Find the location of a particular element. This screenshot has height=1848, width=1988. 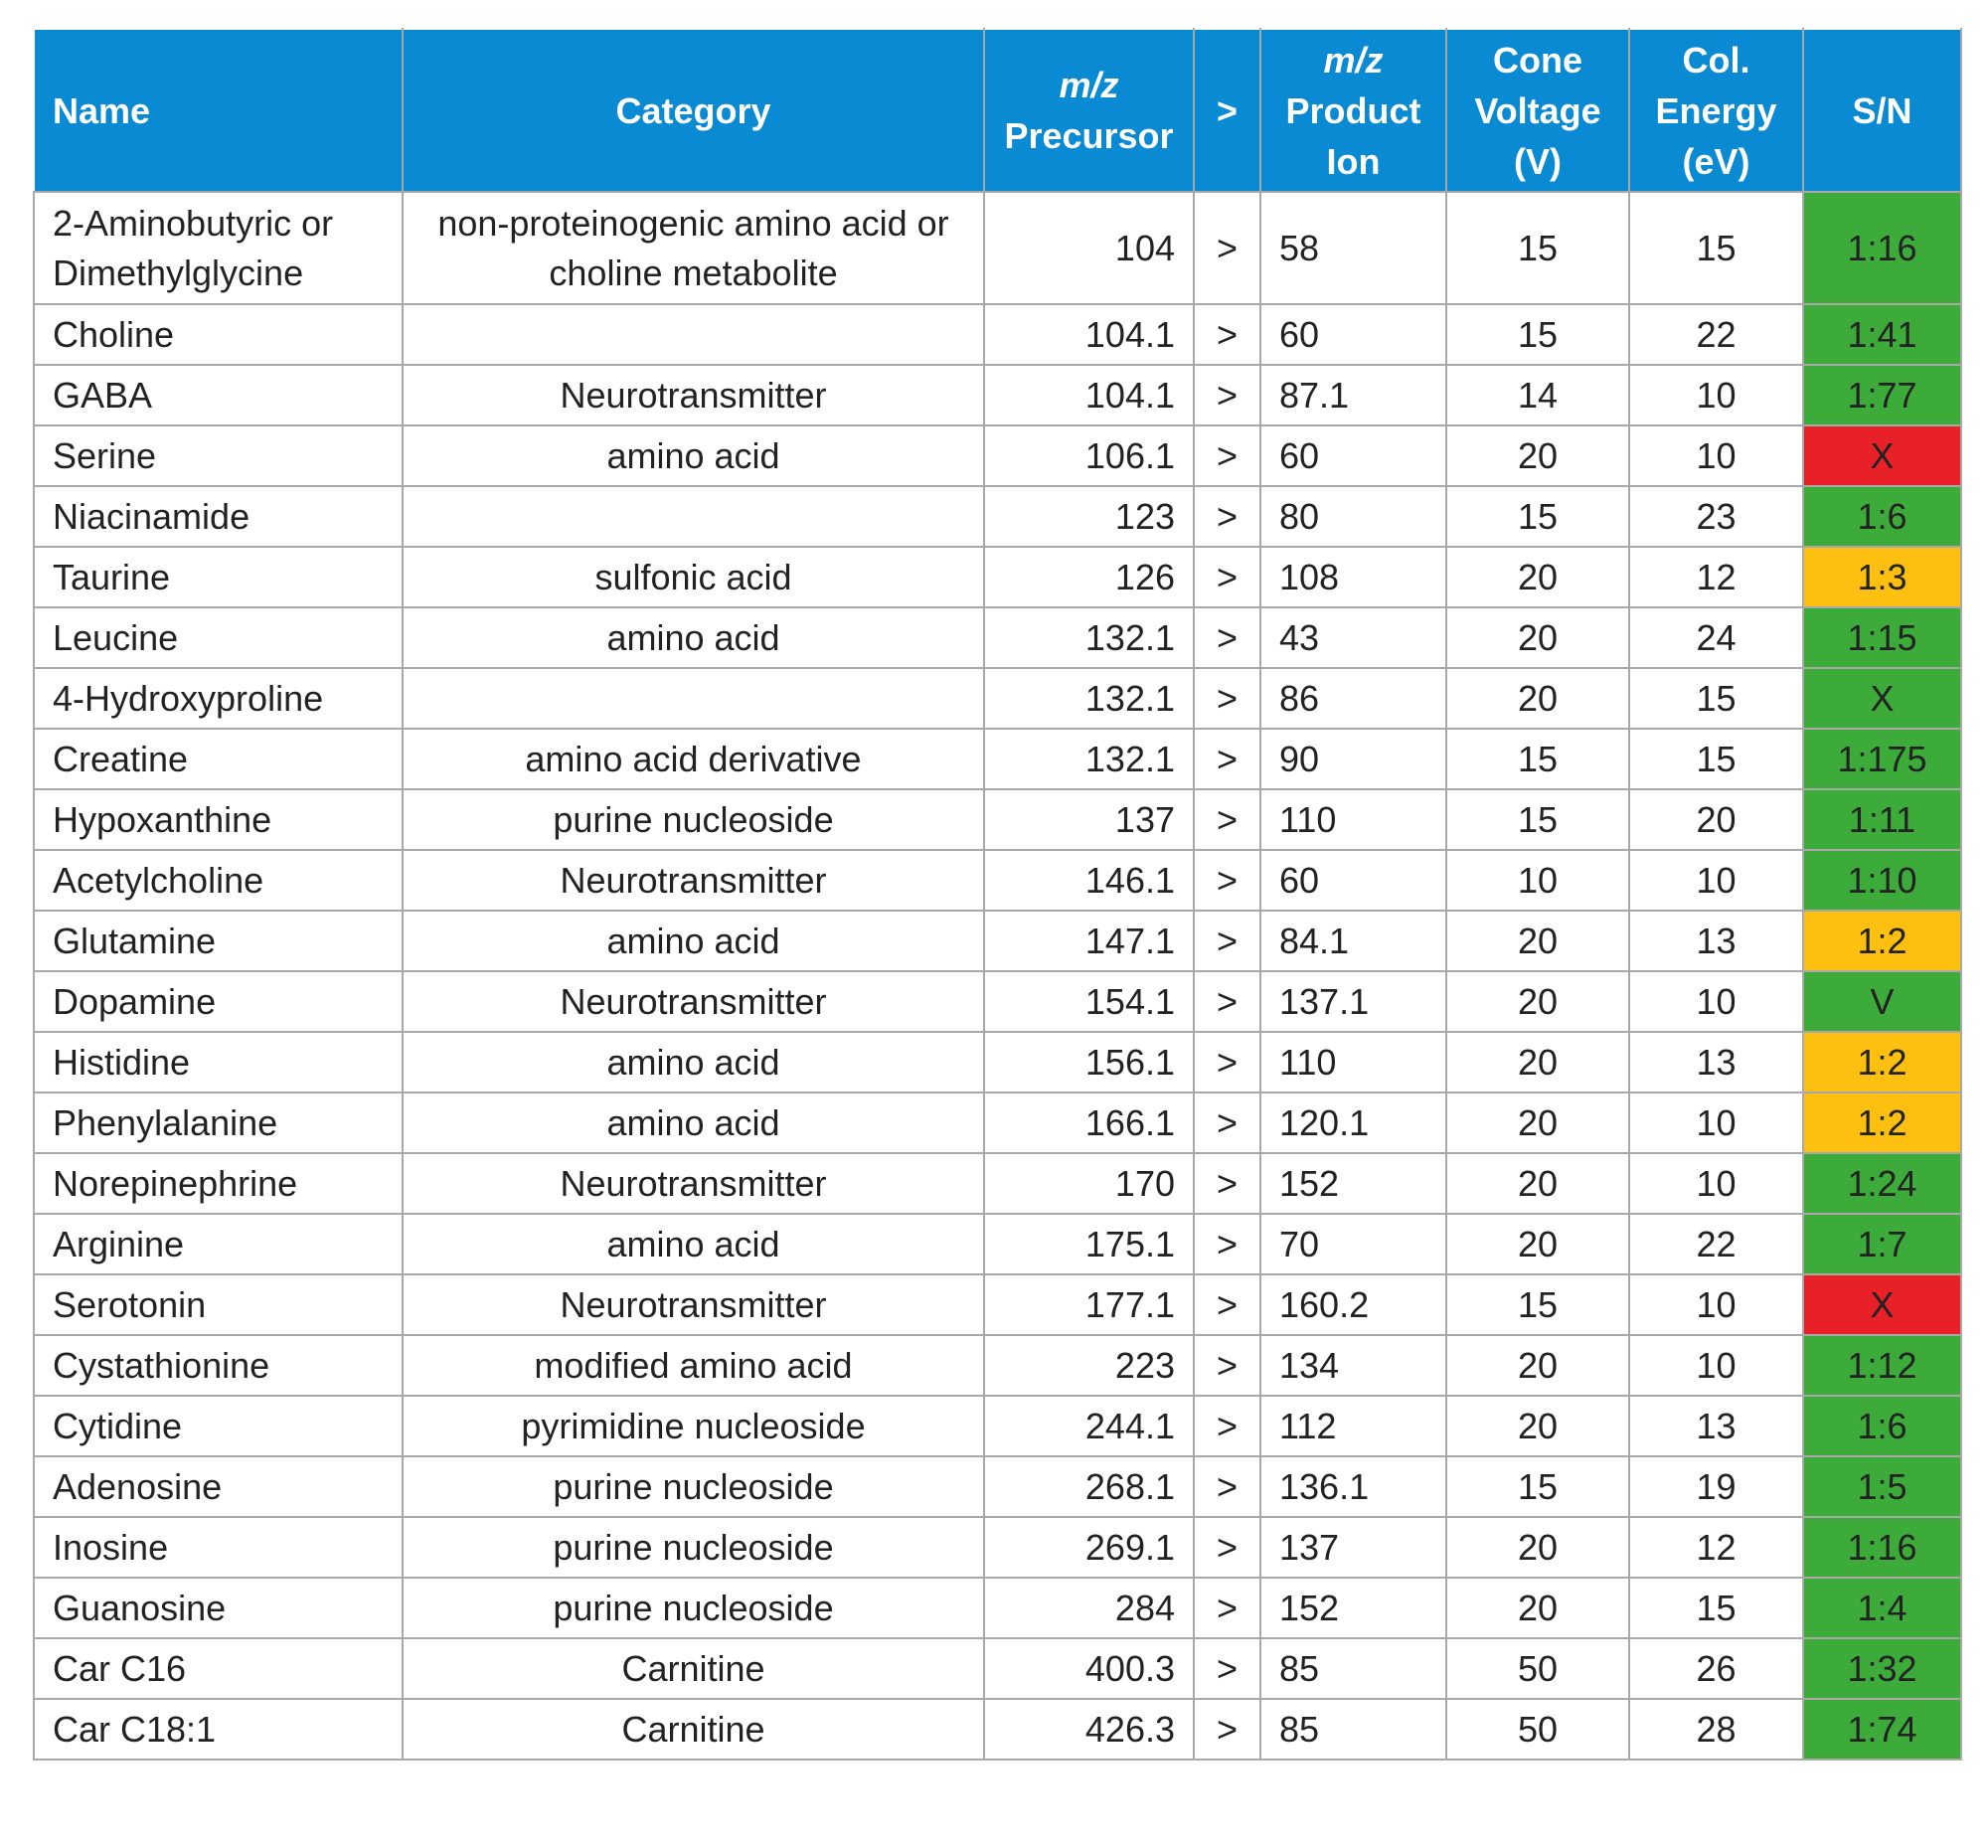

table-row: Glutamine amino acid 147.1 >84.1 20 13 1:2 is located at coordinates (997, 941).